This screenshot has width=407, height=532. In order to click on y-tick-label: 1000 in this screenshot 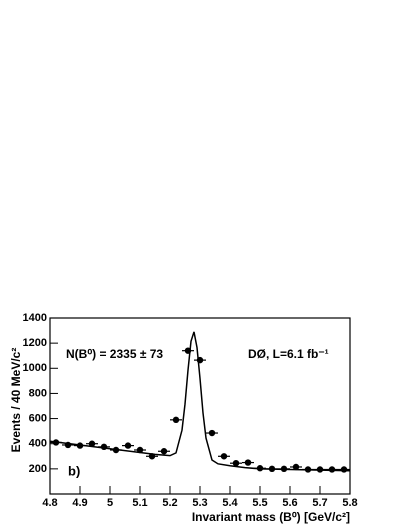, I will do `click(35, 368)`.